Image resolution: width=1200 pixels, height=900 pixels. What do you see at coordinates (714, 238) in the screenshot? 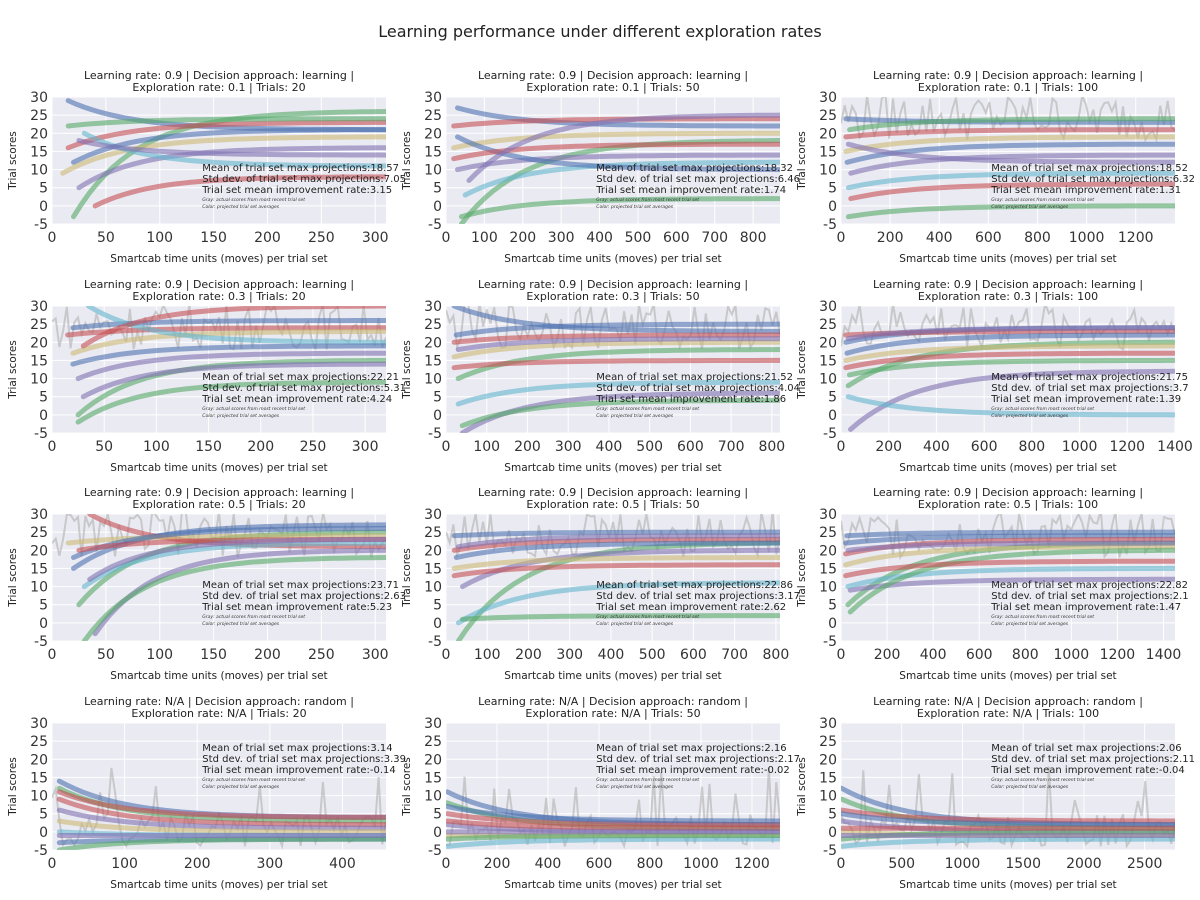
I see `x-tick-label: 700` at bounding box center [714, 238].